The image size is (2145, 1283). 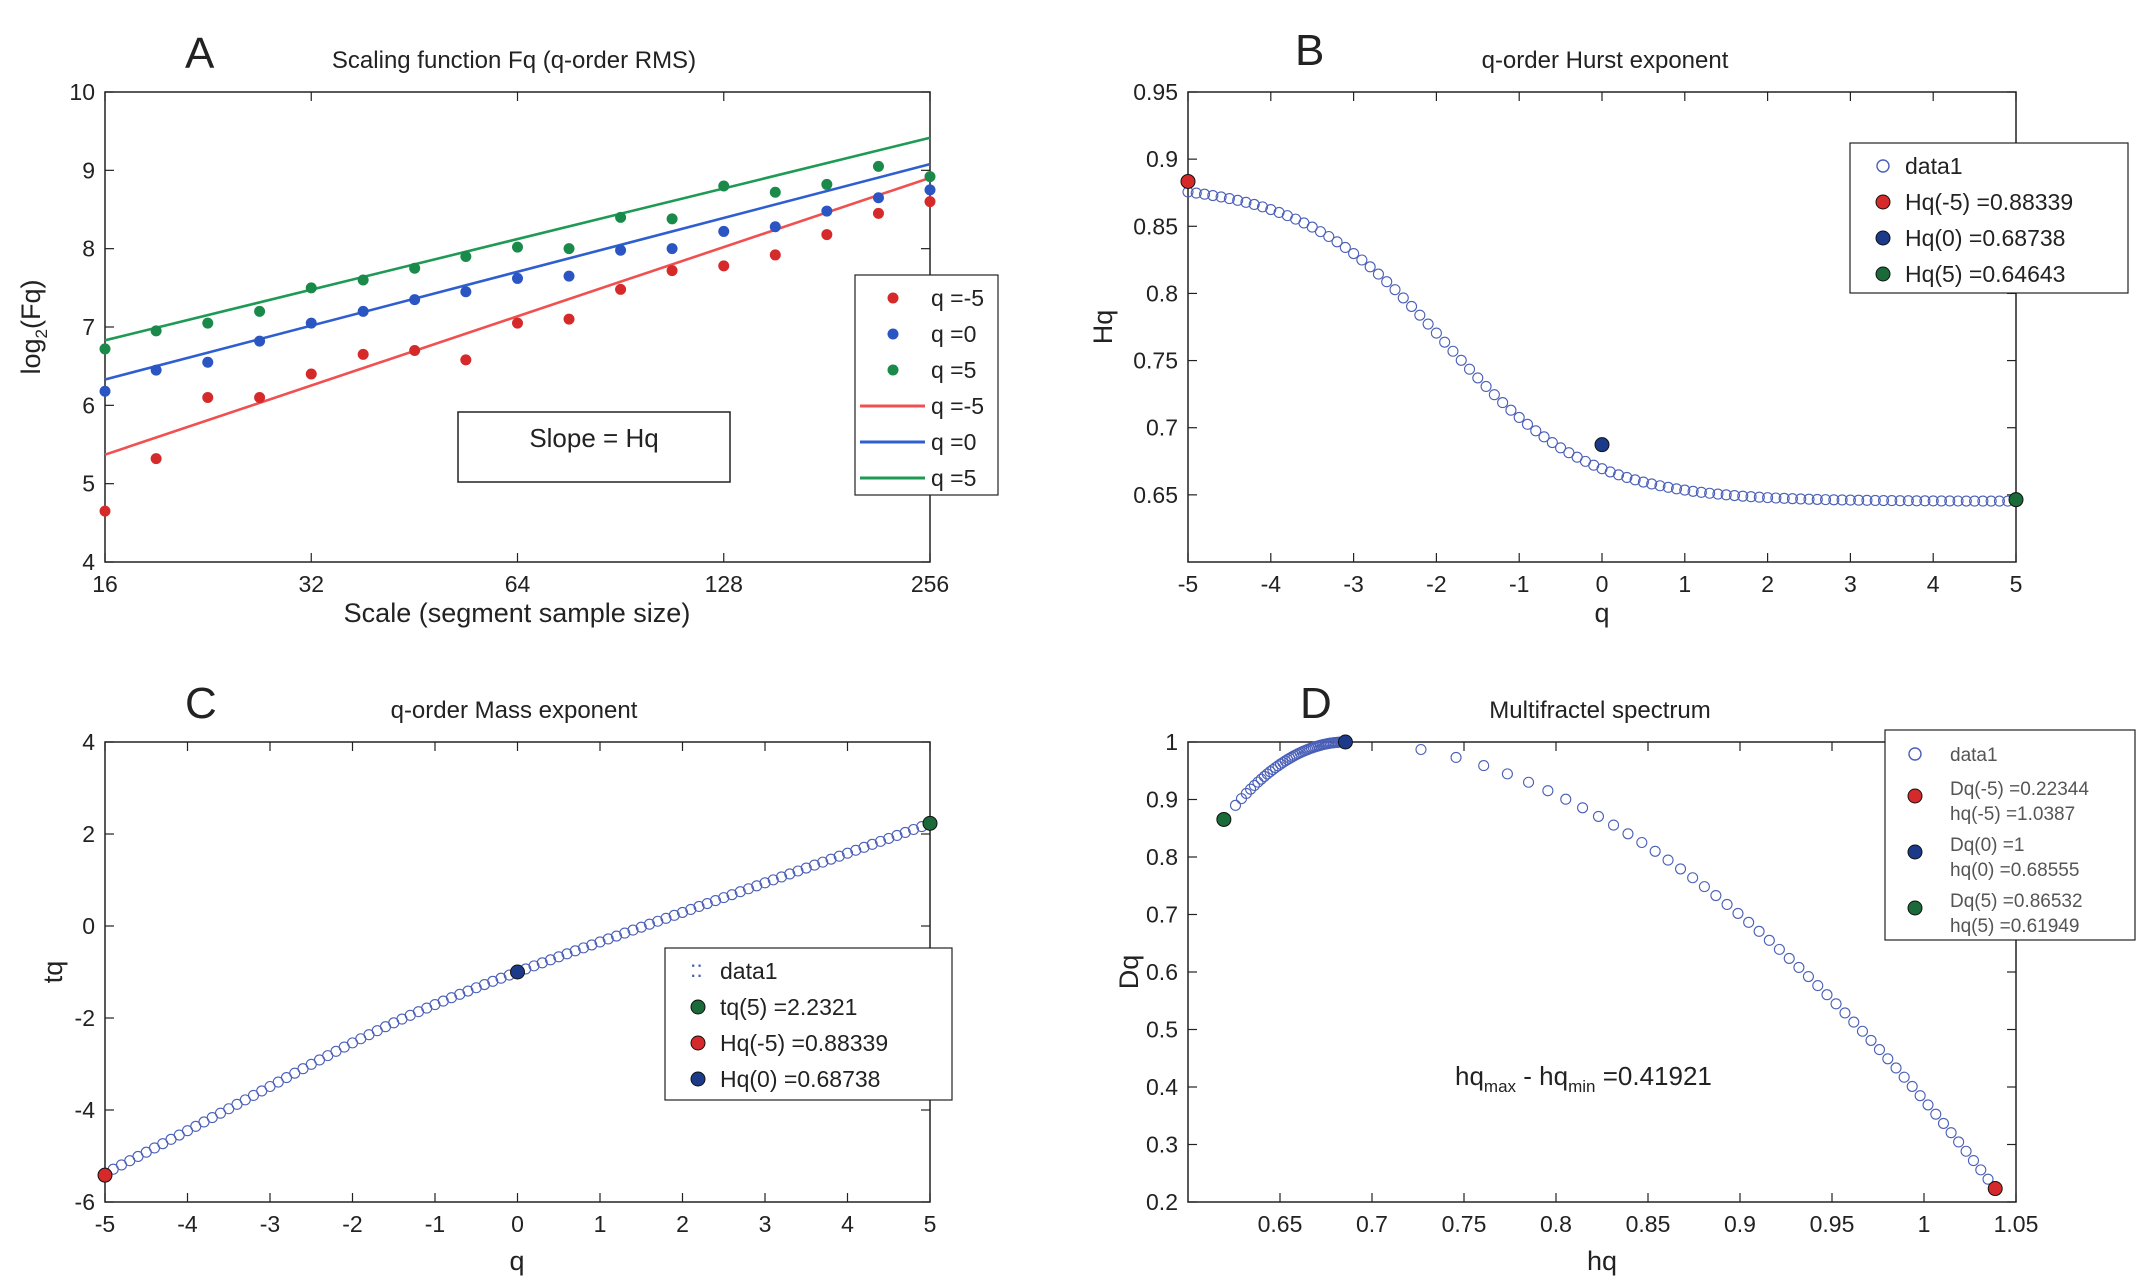 What do you see at coordinates (517, 999) in the screenshot?
I see `panel-c-highlight-points` at bounding box center [517, 999].